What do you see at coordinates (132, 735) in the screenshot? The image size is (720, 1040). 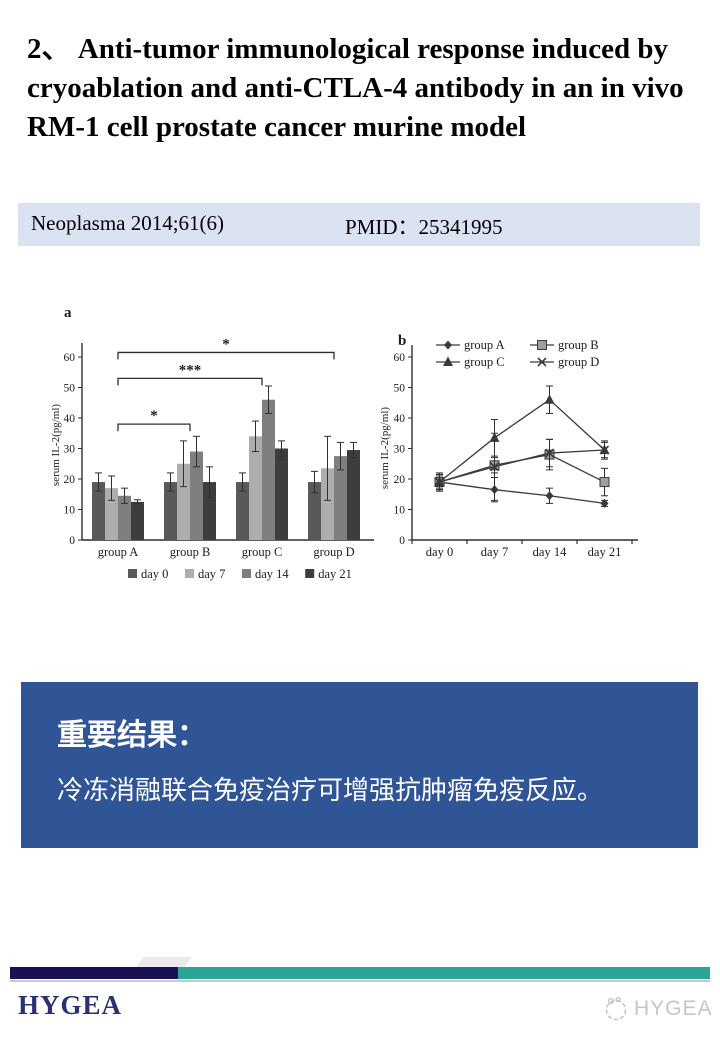 I see `key-results-heading: 重要结果：` at bounding box center [132, 735].